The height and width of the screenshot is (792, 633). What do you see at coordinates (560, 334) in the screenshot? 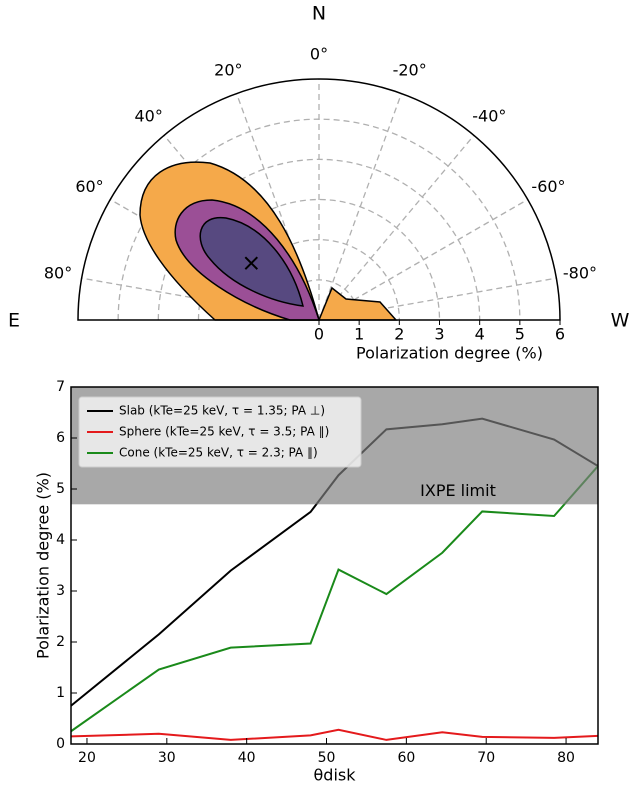
I see `r-tick-label: 6` at bounding box center [560, 334].